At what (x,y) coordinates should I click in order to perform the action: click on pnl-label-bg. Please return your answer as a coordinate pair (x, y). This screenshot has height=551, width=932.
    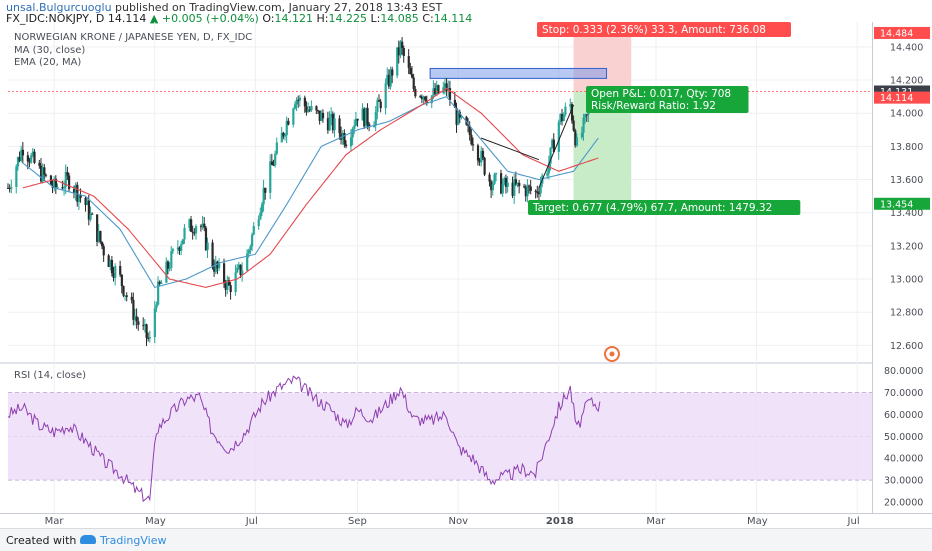
    Looking at the image, I should click on (667, 99).